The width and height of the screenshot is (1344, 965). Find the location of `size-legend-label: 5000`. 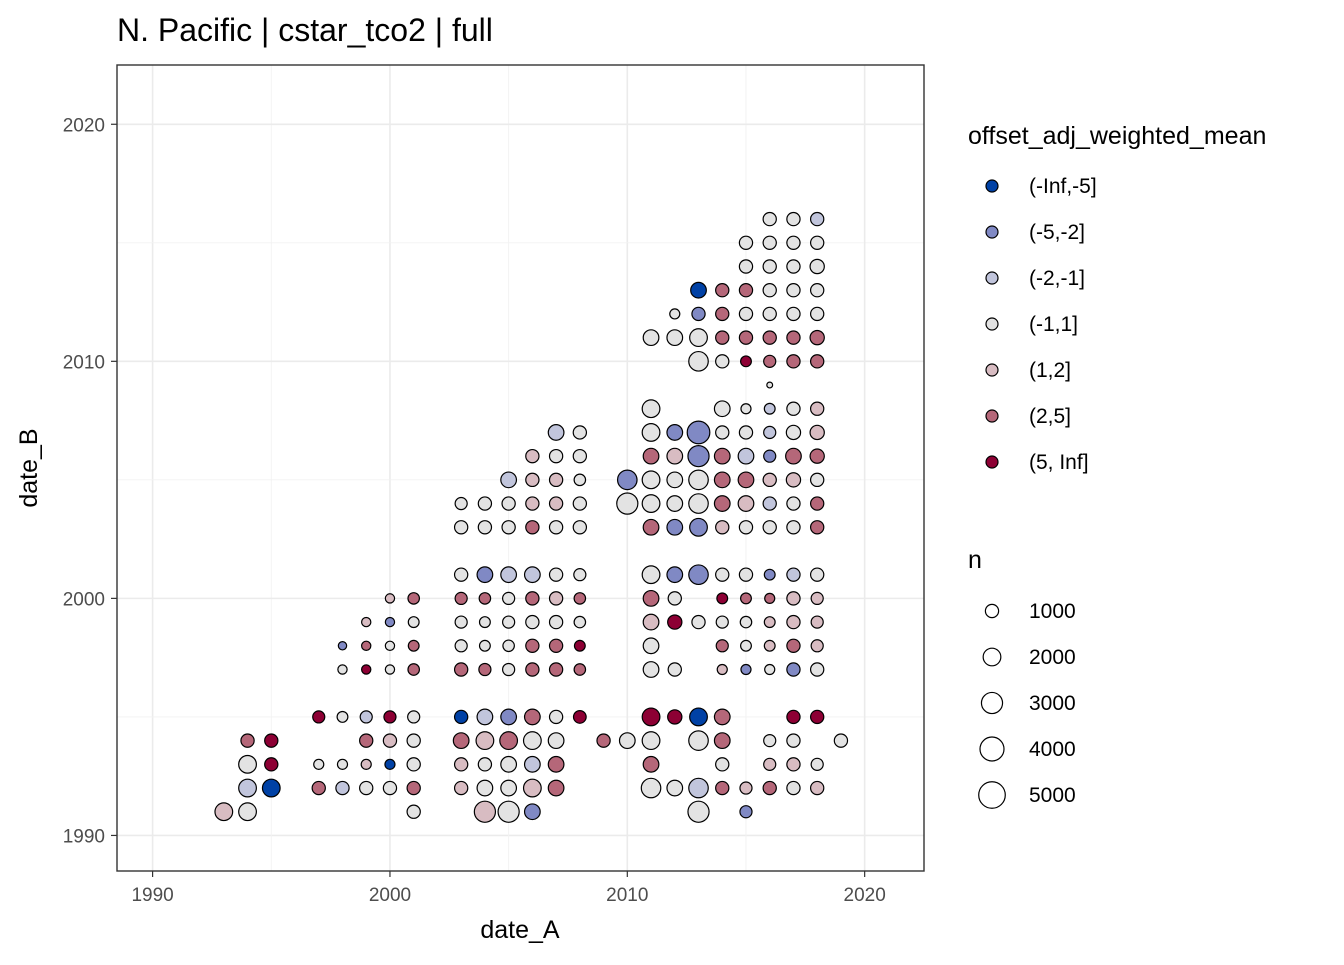

size-legend-label: 5000 is located at coordinates (1052, 795).